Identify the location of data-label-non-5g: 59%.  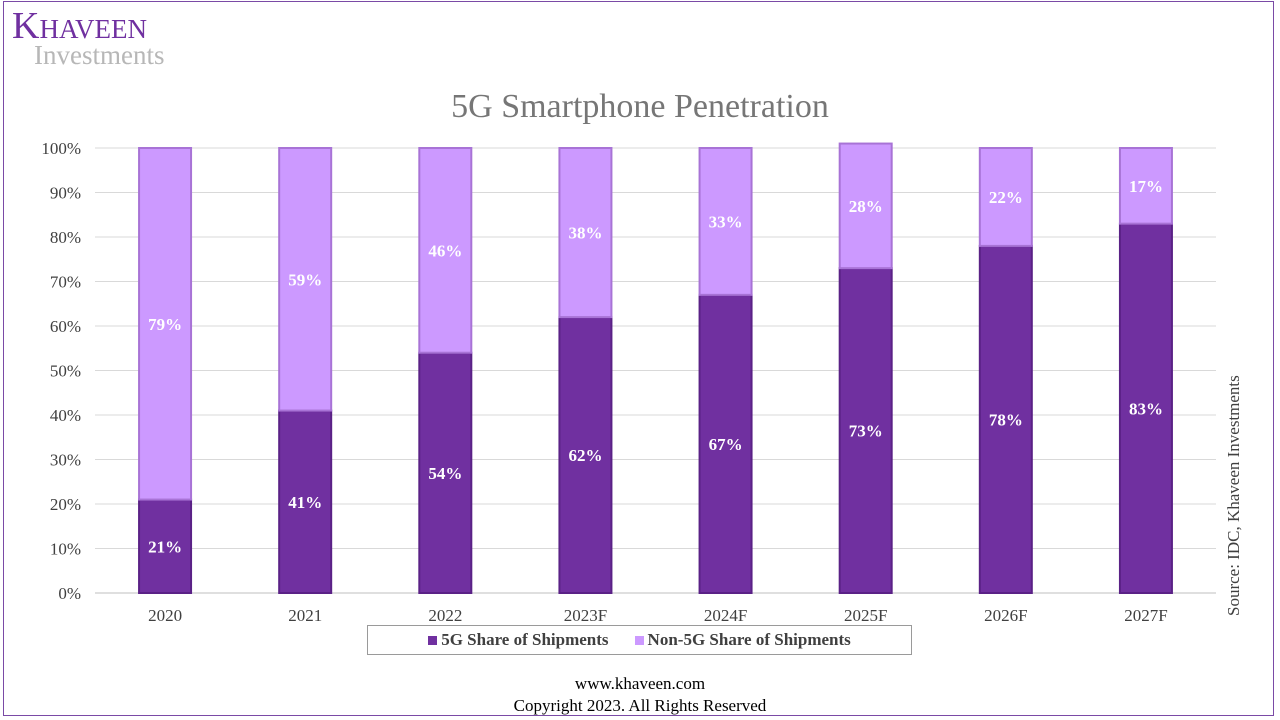
(305, 279).